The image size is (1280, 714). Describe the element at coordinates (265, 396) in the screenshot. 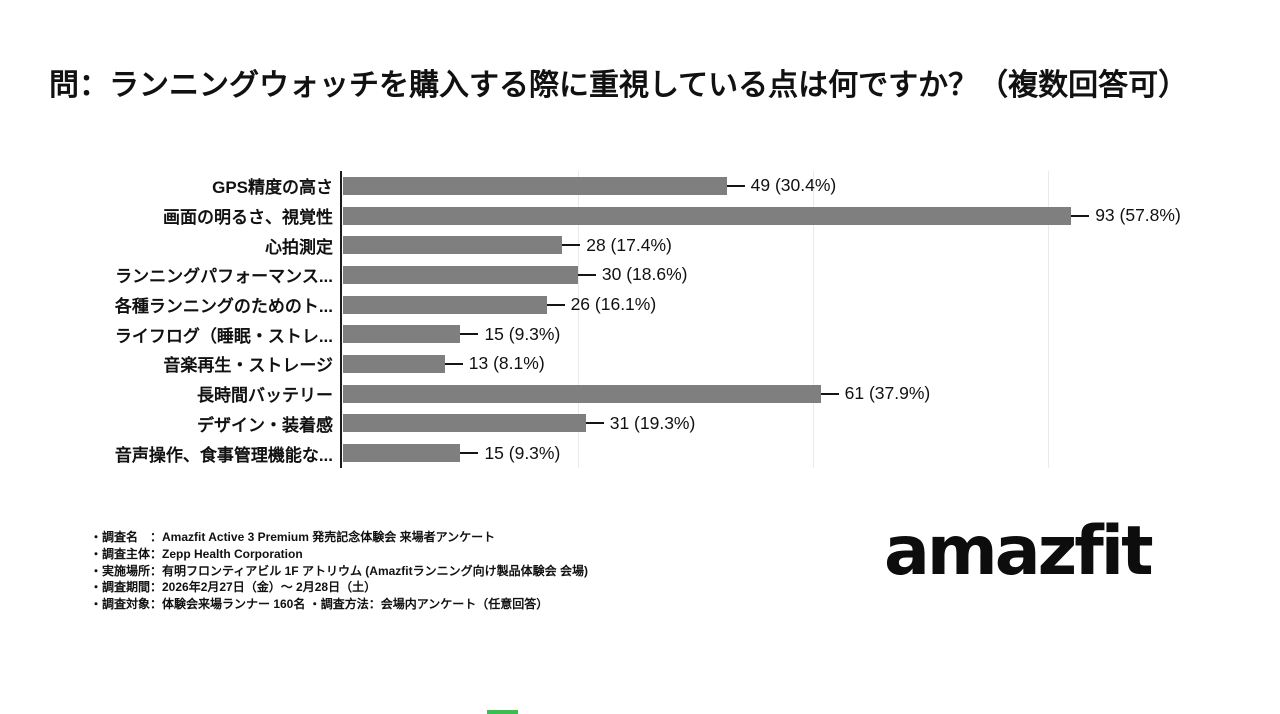

I see `category-label: 長時間バッテリー` at that location.